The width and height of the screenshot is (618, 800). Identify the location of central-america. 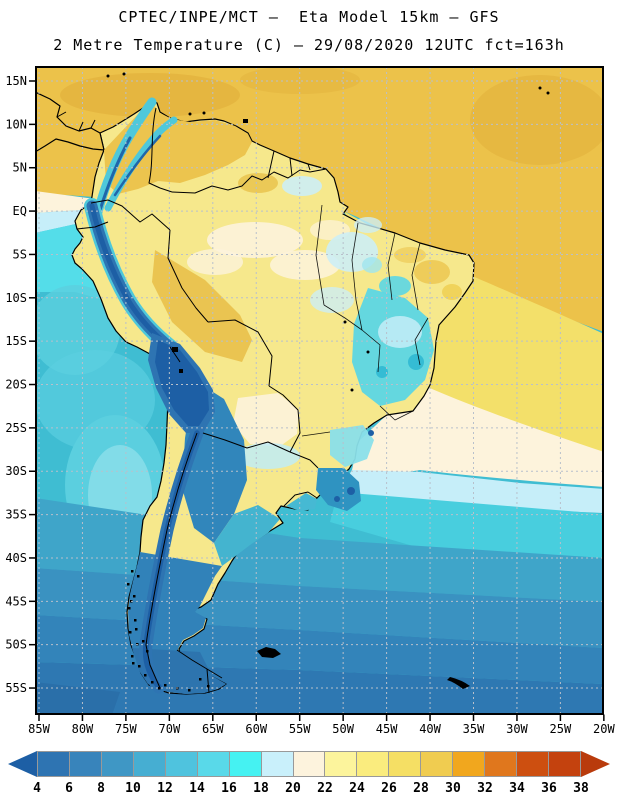
(70, 122).